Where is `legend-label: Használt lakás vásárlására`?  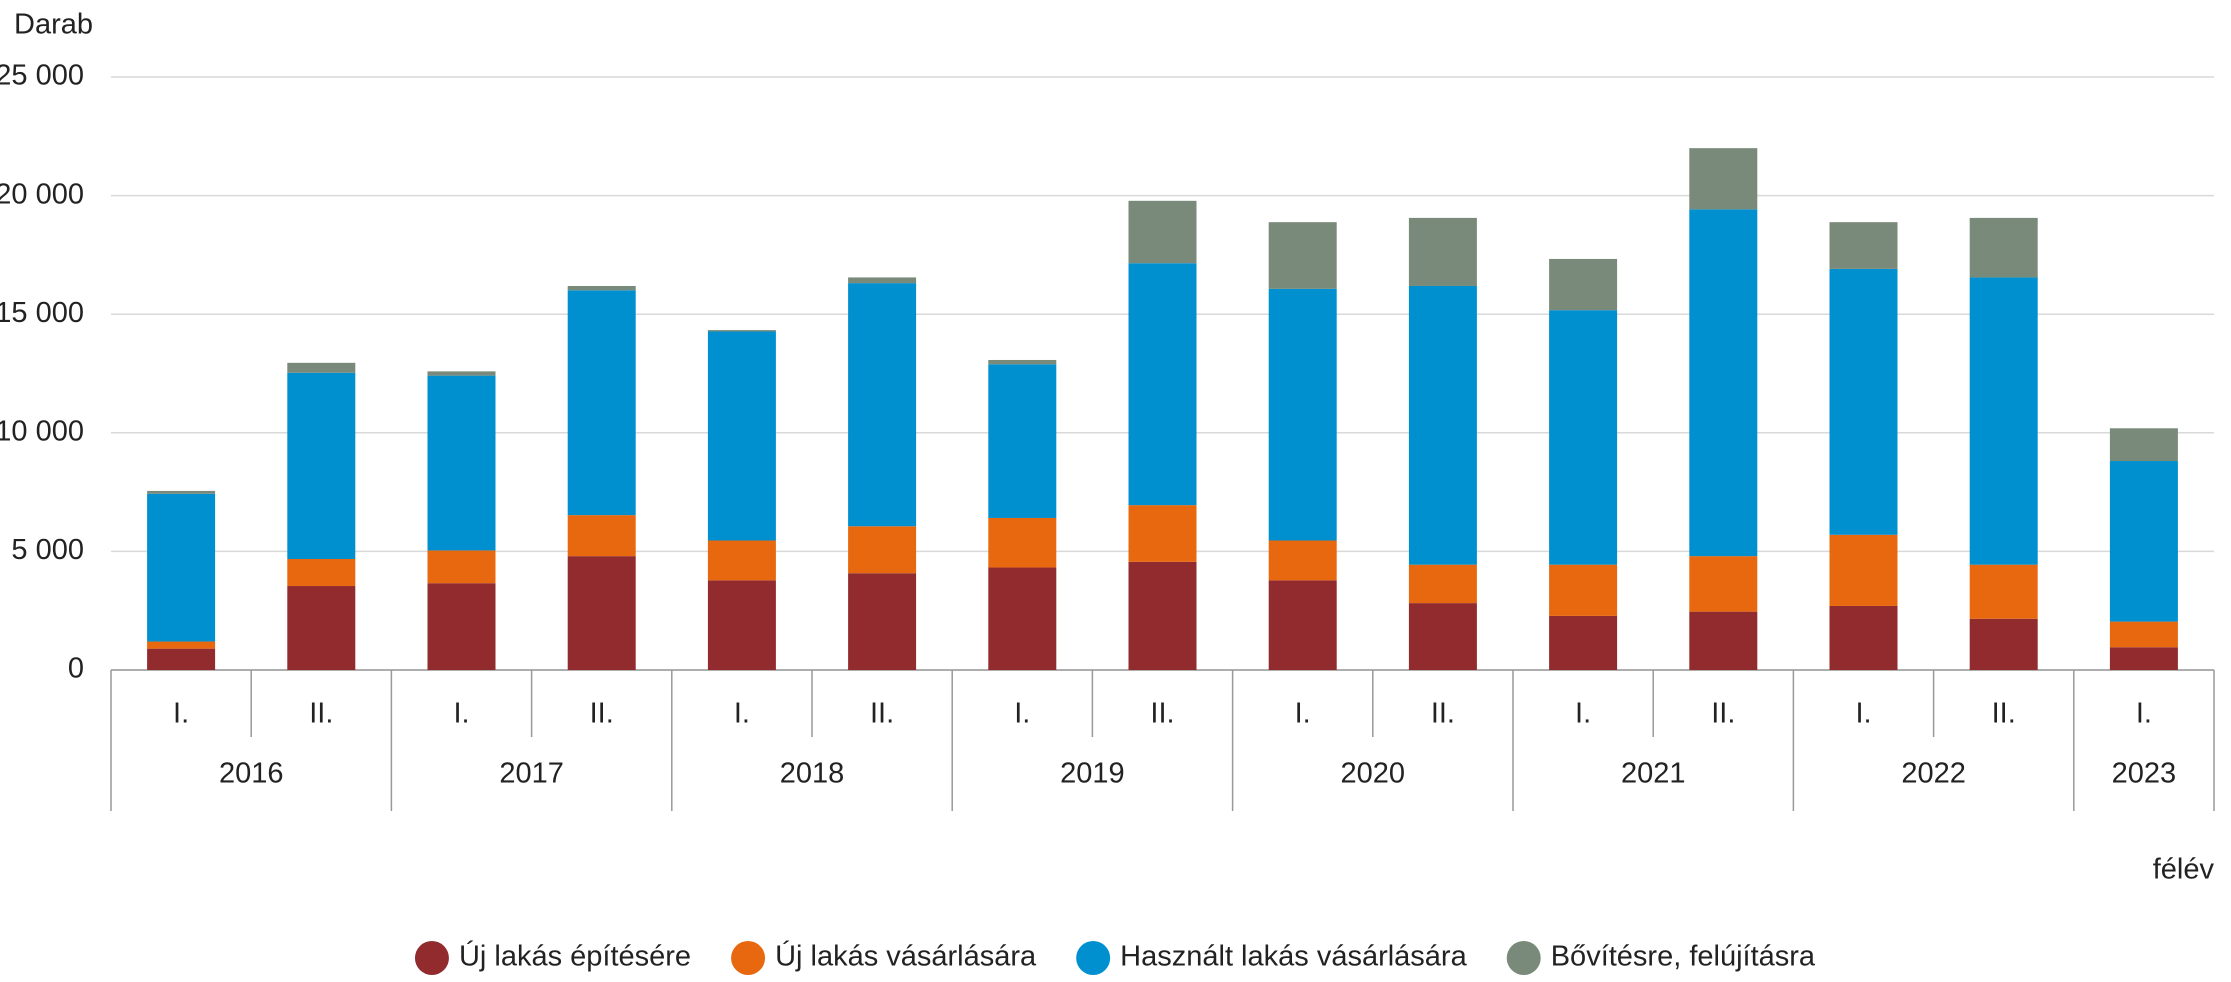 legend-label: Használt lakás vásárlására is located at coordinates (1293, 957).